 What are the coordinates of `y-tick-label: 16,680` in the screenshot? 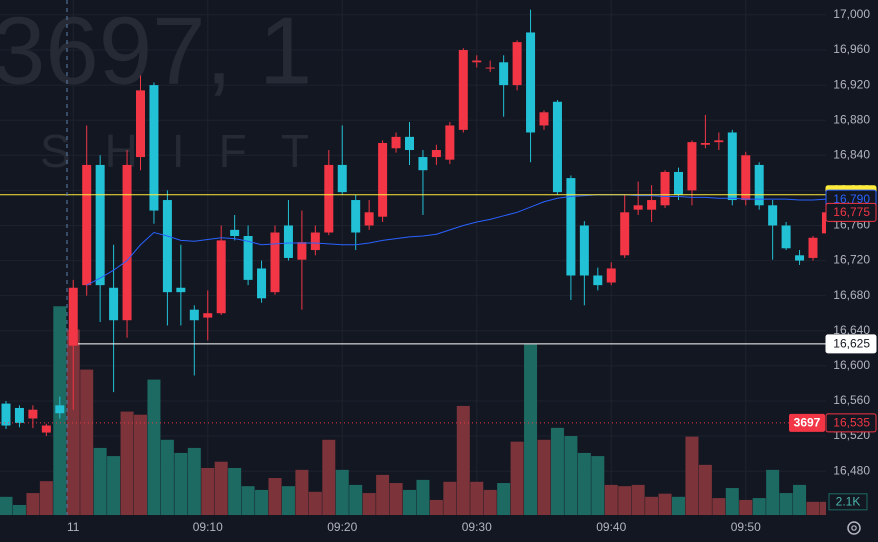 It's located at (851, 295).